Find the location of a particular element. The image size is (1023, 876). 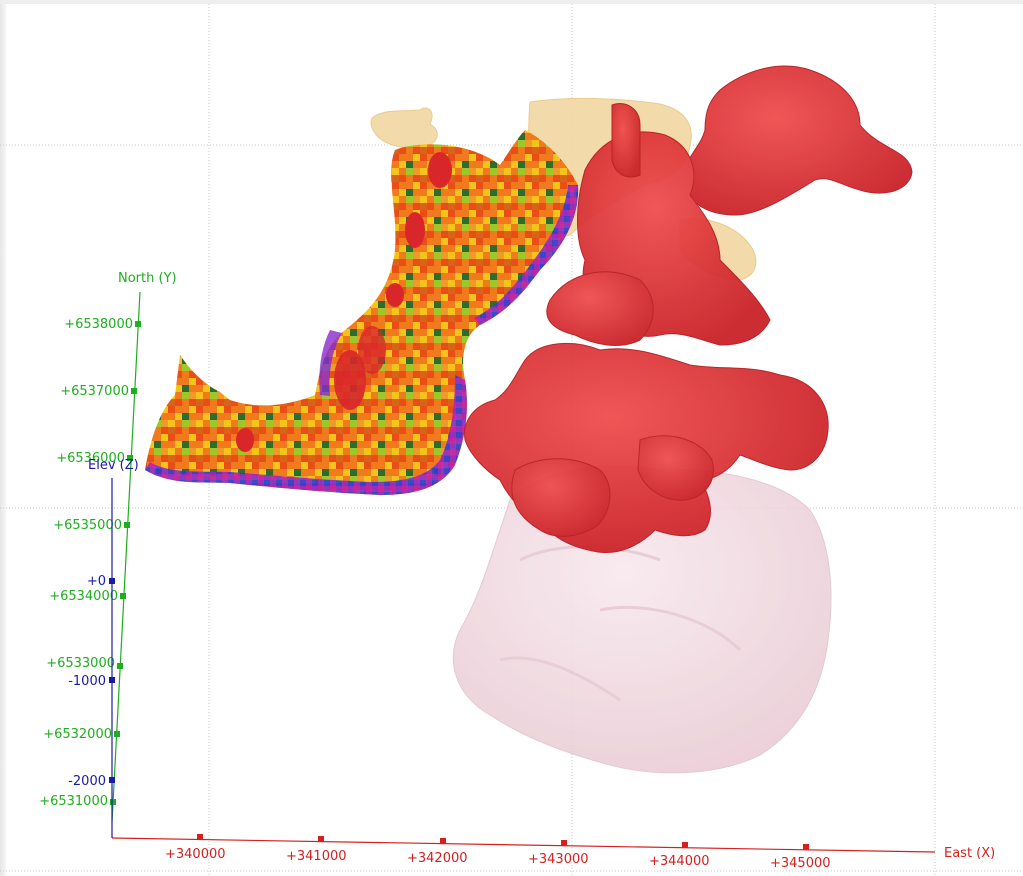

north-tick-label: +6534000 is located at coordinates (83, 596).